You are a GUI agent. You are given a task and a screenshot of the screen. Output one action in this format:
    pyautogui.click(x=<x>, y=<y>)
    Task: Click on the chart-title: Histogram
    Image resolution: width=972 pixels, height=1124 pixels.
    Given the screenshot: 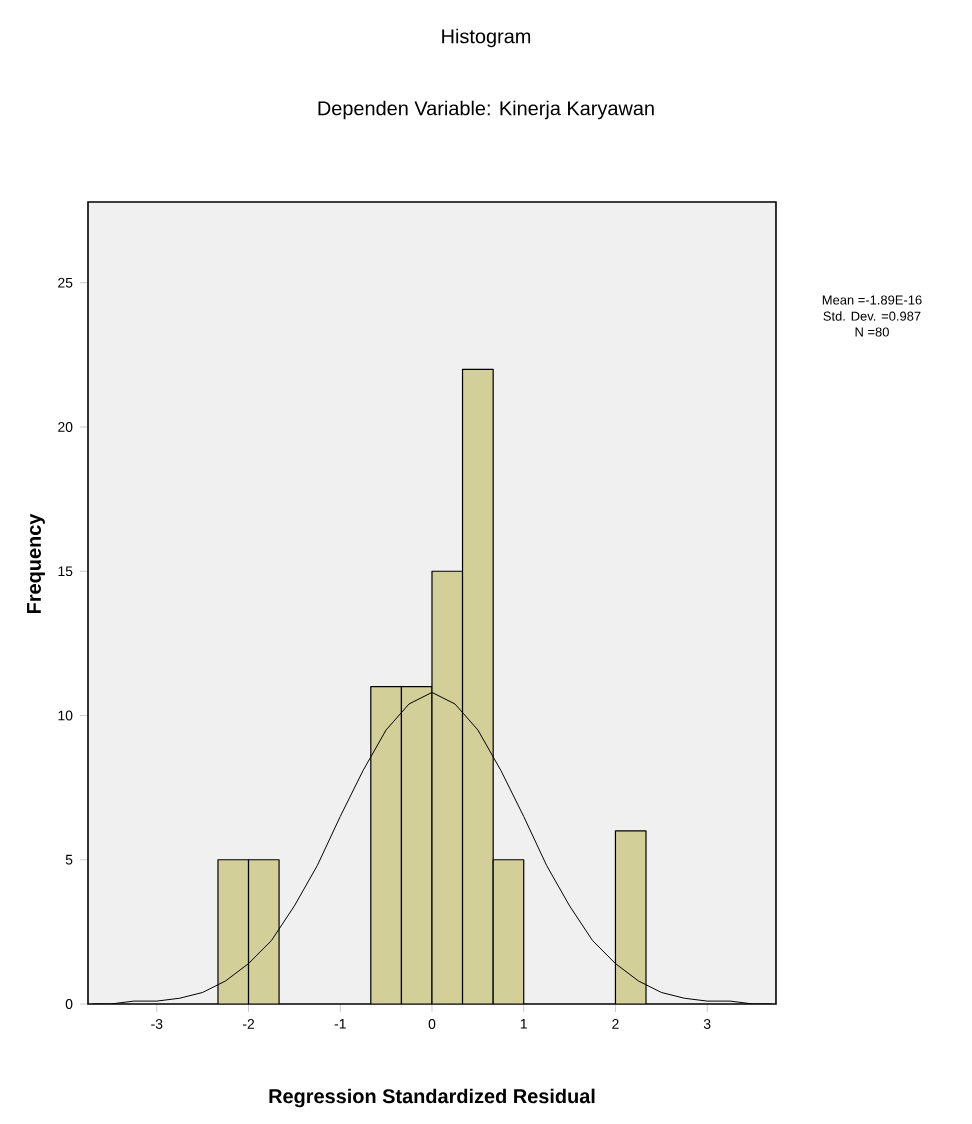 What is the action you would take?
    pyautogui.click(x=486, y=38)
    